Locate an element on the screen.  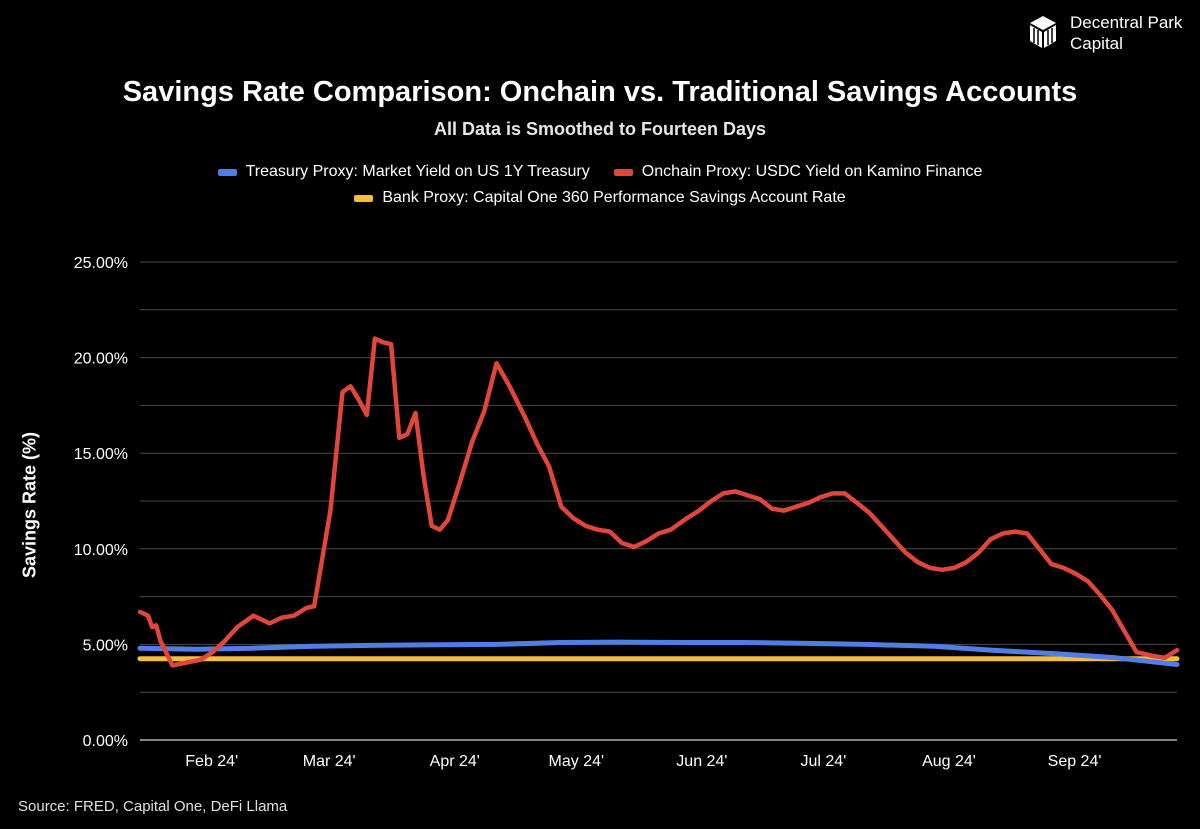
x-tick-label: Aug 24' is located at coordinates (949, 761).